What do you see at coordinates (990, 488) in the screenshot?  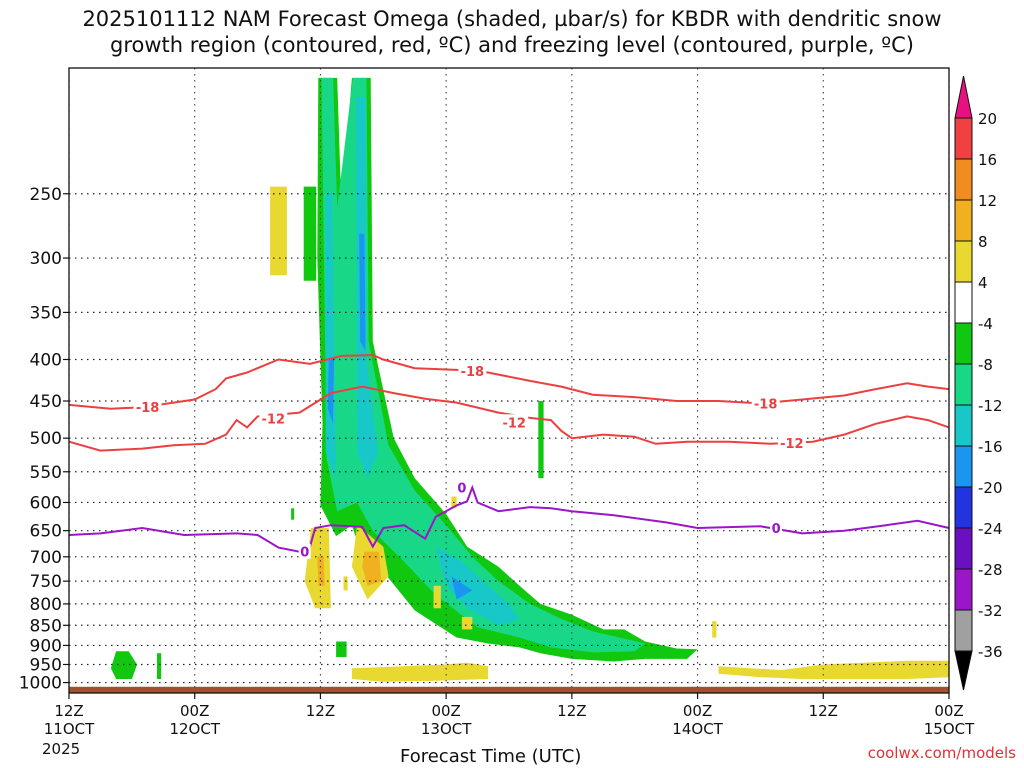 I see `colorbar-label: -20` at bounding box center [990, 488].